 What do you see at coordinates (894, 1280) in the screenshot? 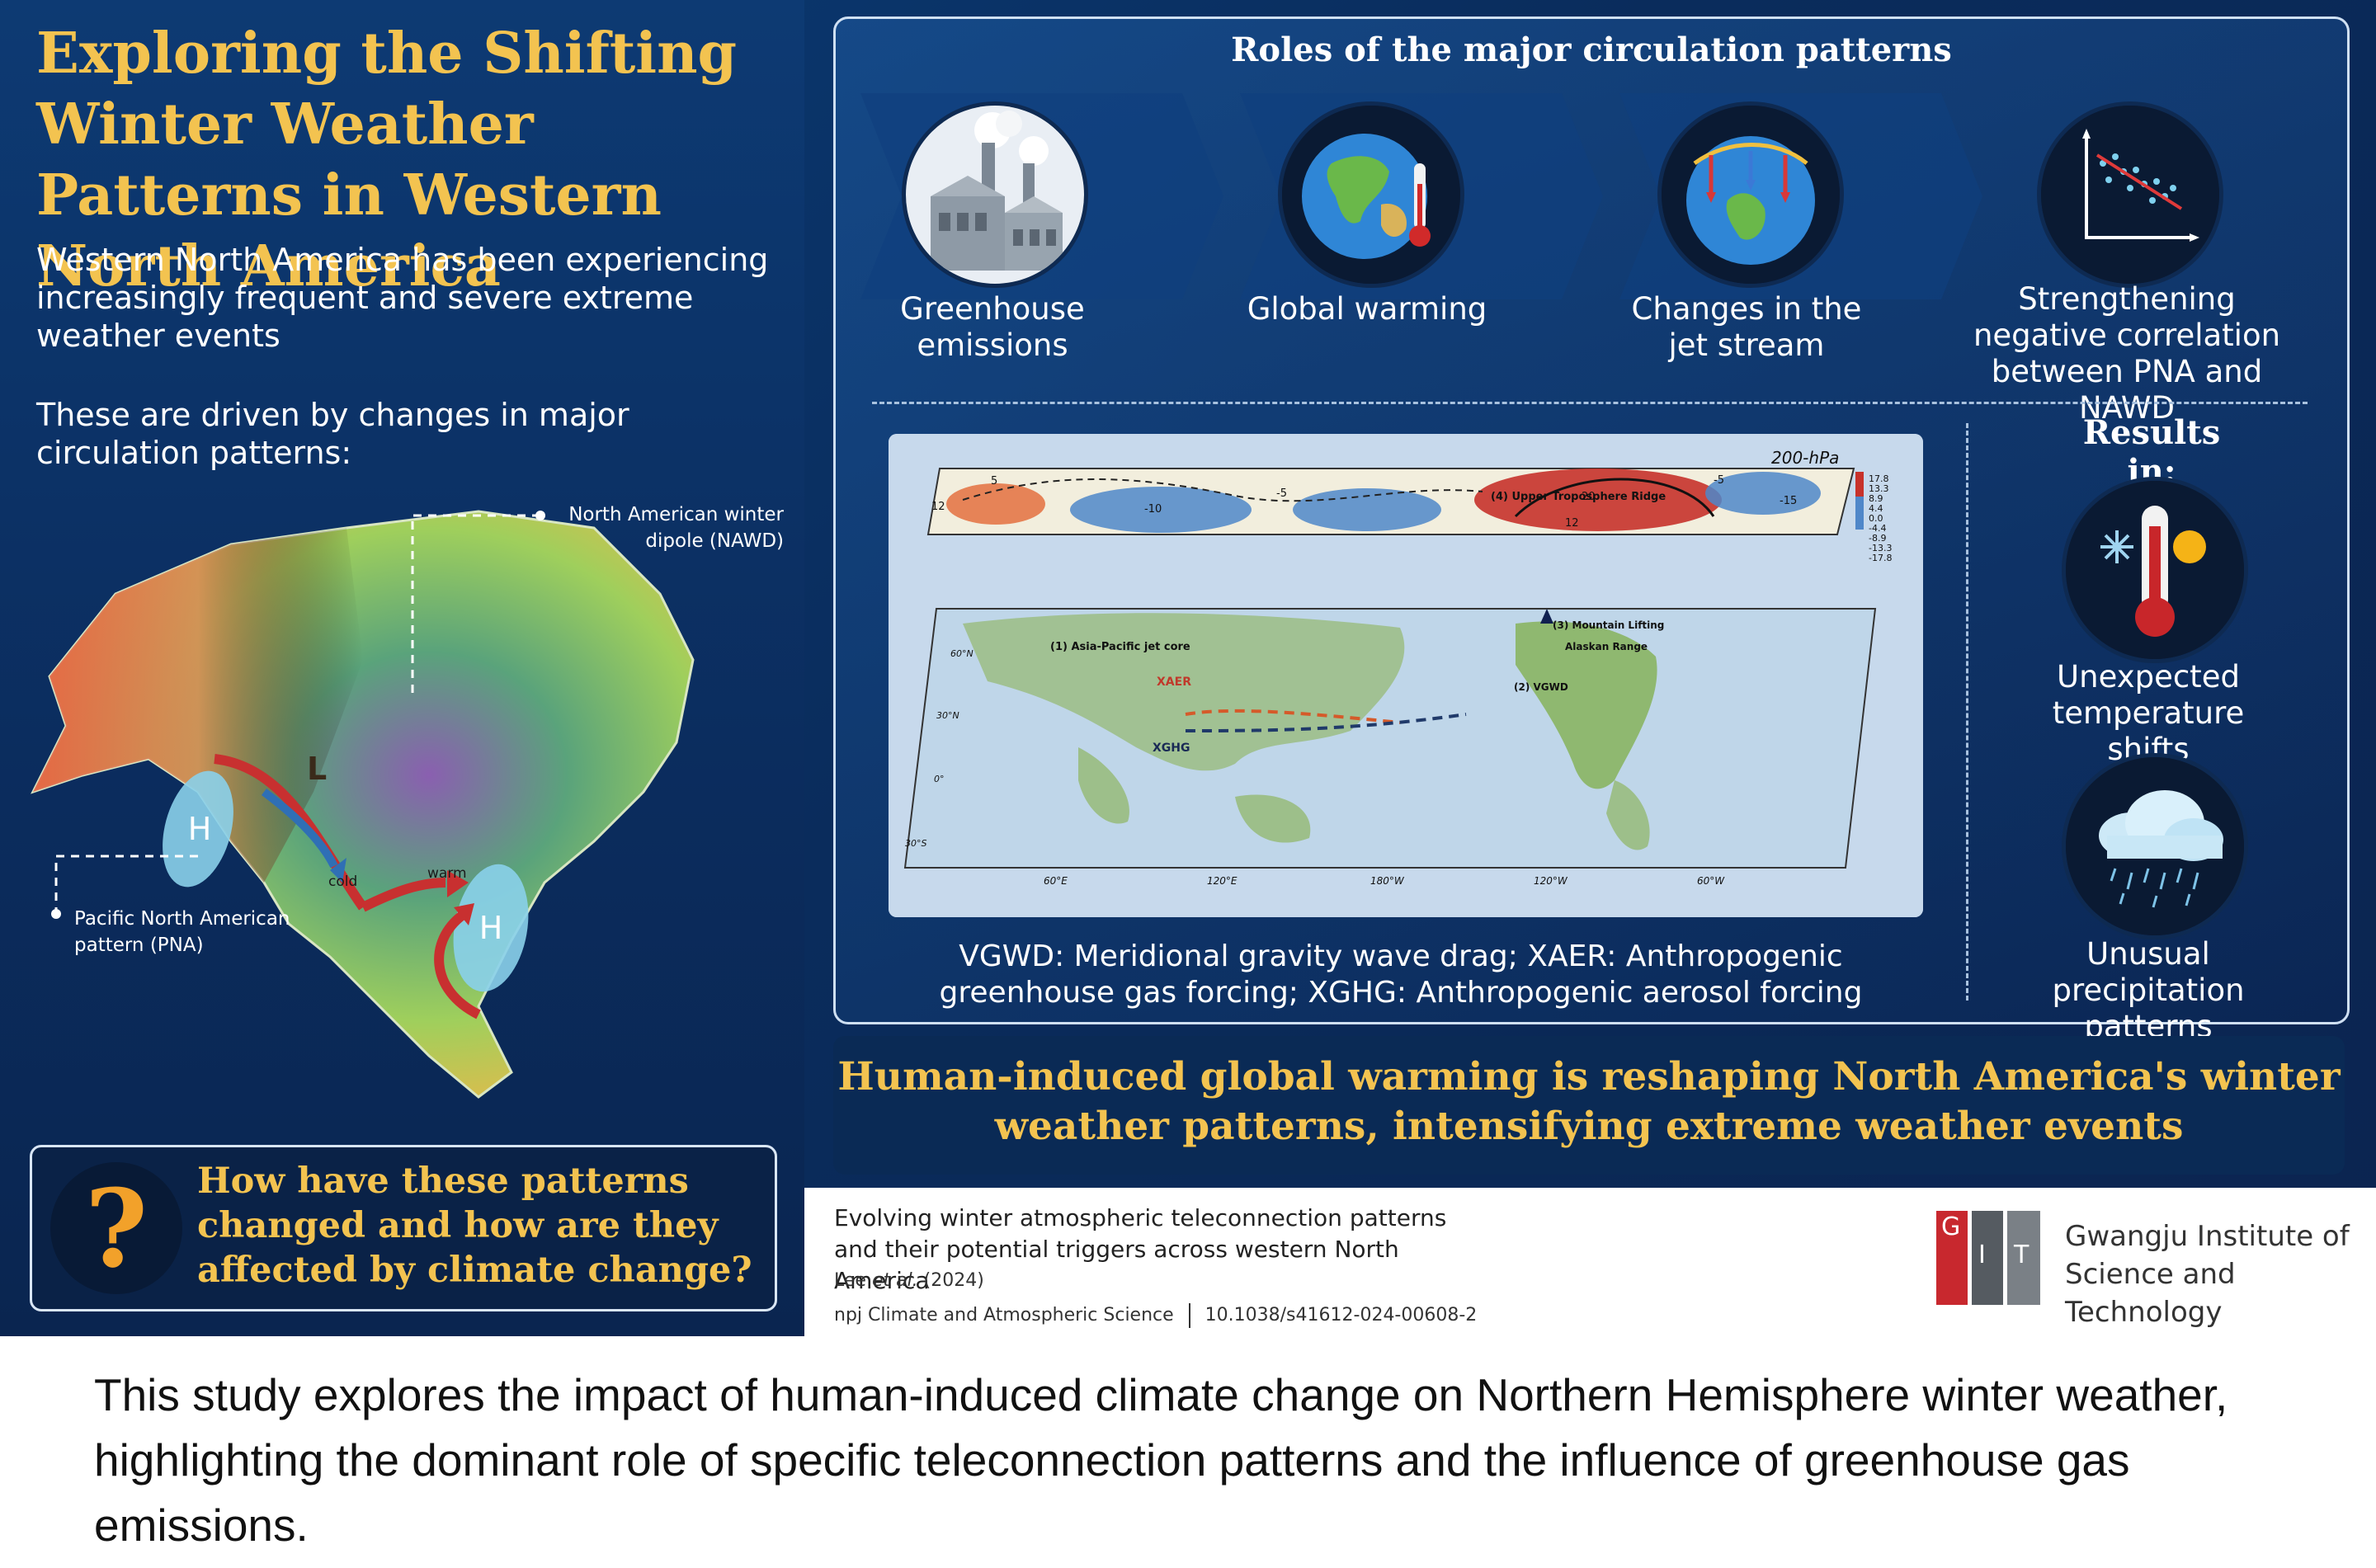
I see `reference-etal: et al.` at bounding box center [894, 1280].